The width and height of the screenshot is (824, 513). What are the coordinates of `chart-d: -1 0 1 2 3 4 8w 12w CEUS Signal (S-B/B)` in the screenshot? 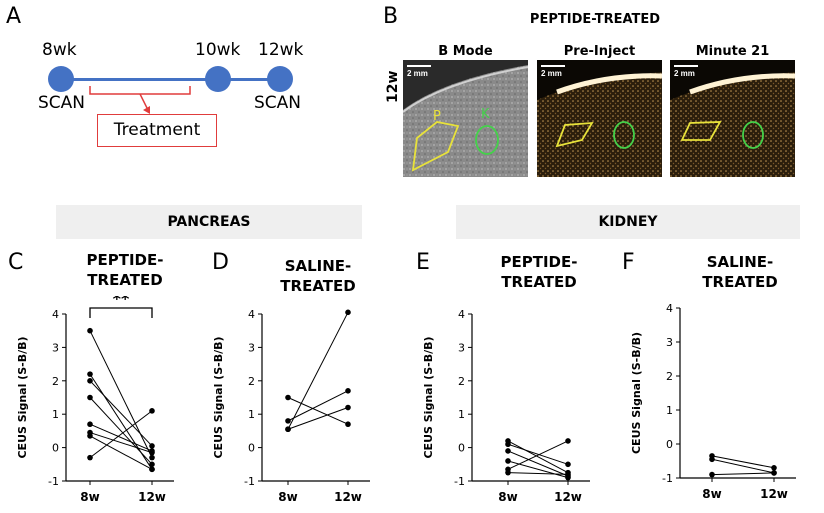 It's located at (291, 406).